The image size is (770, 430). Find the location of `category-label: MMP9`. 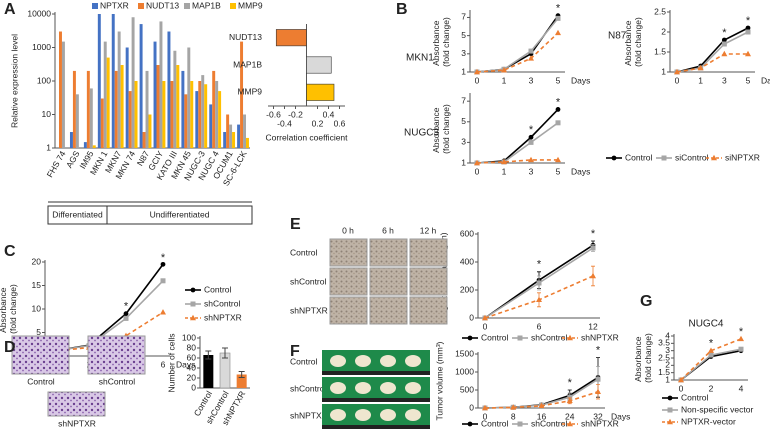

category-label: MMP9 is located at coordinates (249, 92).